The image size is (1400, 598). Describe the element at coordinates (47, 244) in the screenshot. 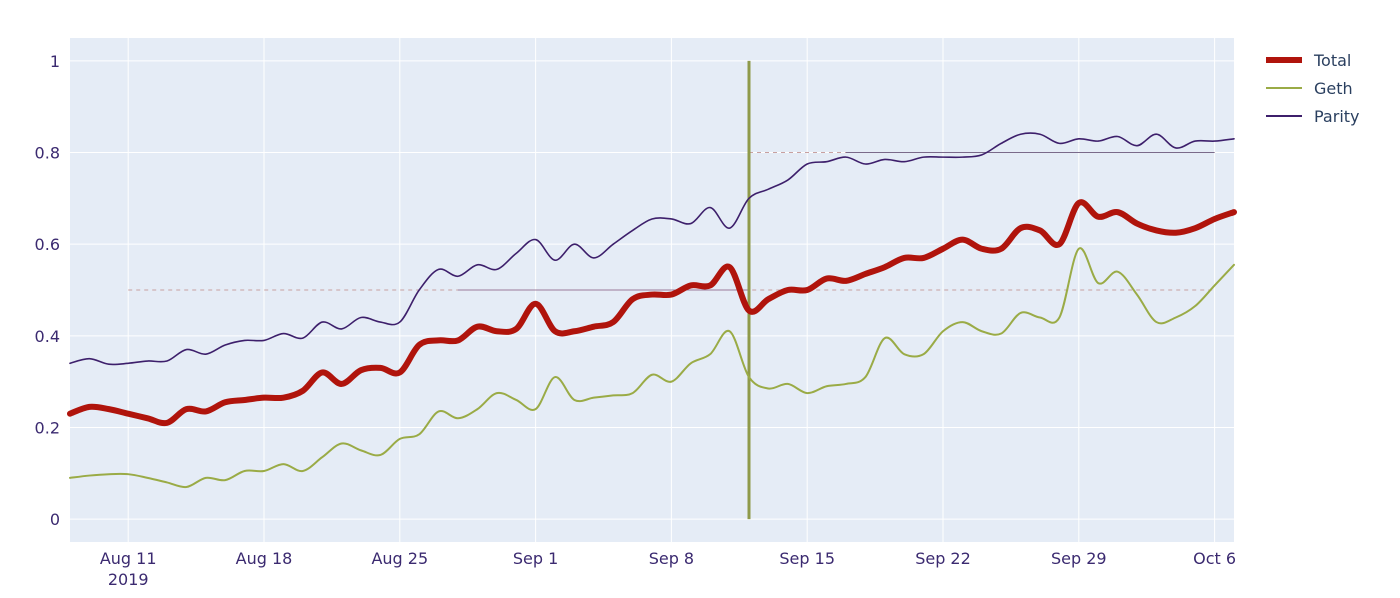

I see `y-tick-label-3: 0.6` at that location.